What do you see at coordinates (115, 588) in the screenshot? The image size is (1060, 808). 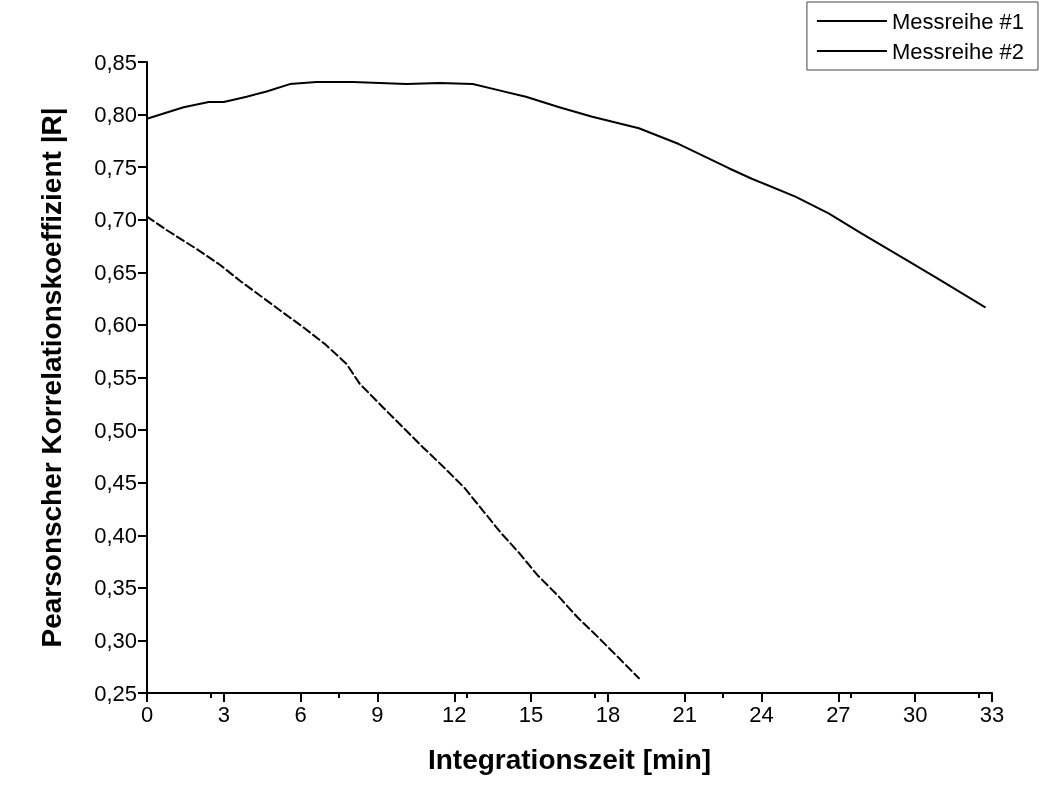 I see `y-tick-label: 0,35` at bounding box center [115, 588].